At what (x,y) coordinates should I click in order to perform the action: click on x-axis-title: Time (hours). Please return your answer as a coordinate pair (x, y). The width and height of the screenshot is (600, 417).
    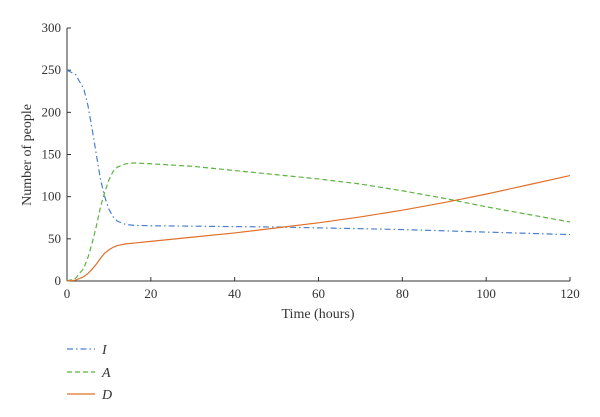
    Looking at the image, I should click on (318, 314).